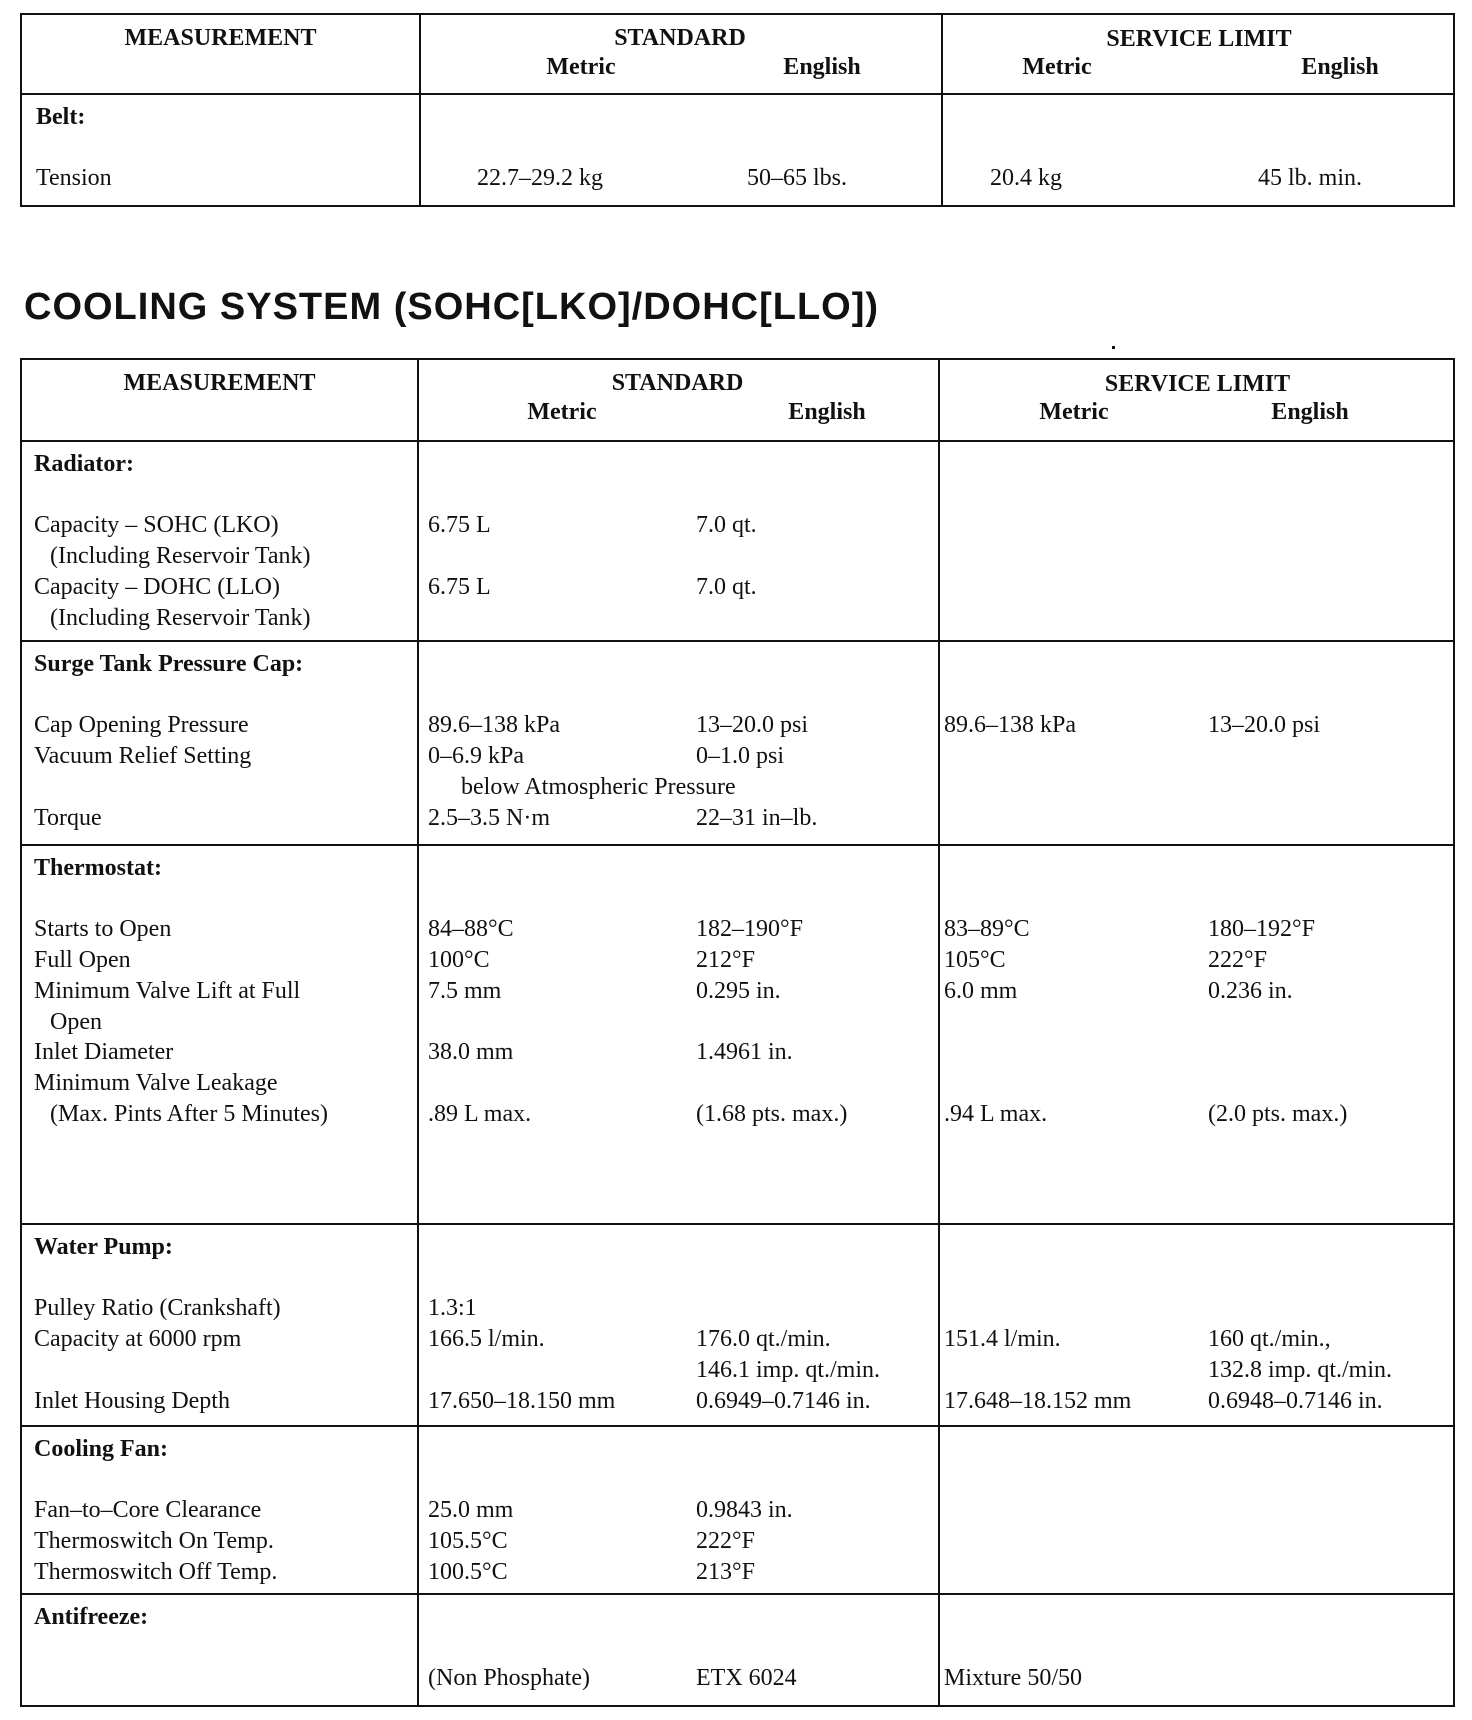 Image resolution: width=1472 pixels, height=1720 pixels. Describe the element at coordinates (744, 1510) in the screenshot. I see `standard-english-value: 0.9843 in.` at that location.